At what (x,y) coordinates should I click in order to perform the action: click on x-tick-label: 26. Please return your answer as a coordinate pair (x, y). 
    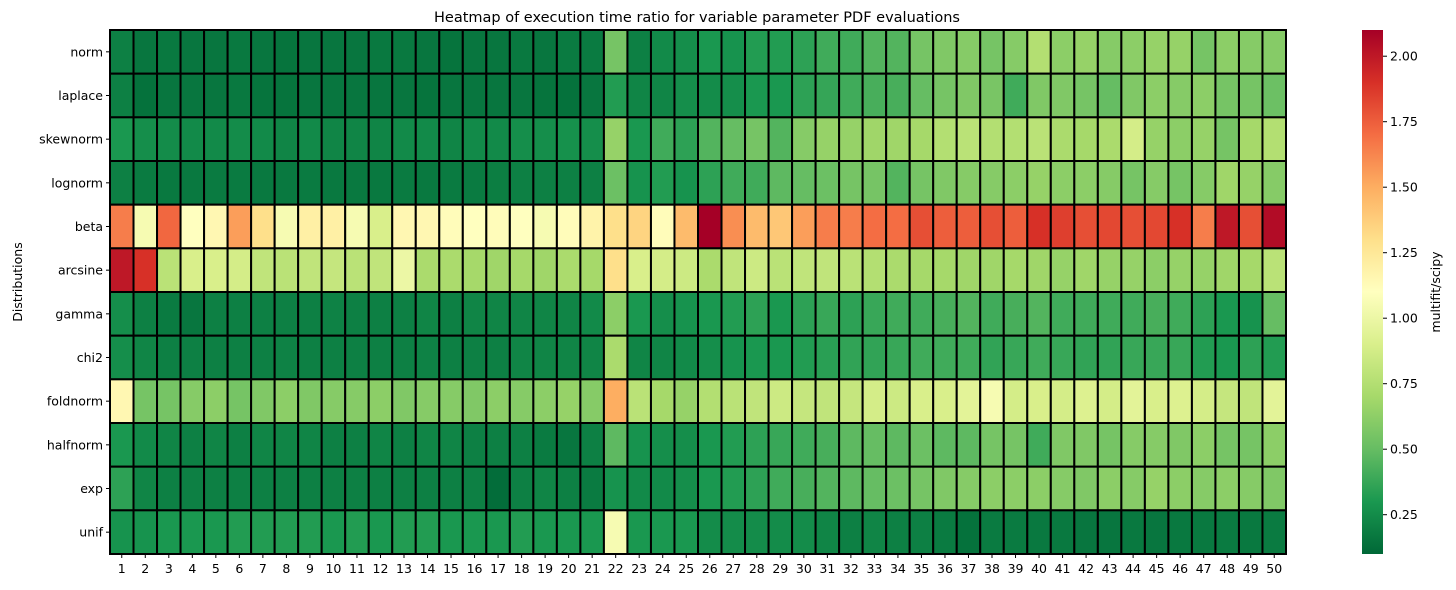
    Looking at the image, I should click on (710, 568).